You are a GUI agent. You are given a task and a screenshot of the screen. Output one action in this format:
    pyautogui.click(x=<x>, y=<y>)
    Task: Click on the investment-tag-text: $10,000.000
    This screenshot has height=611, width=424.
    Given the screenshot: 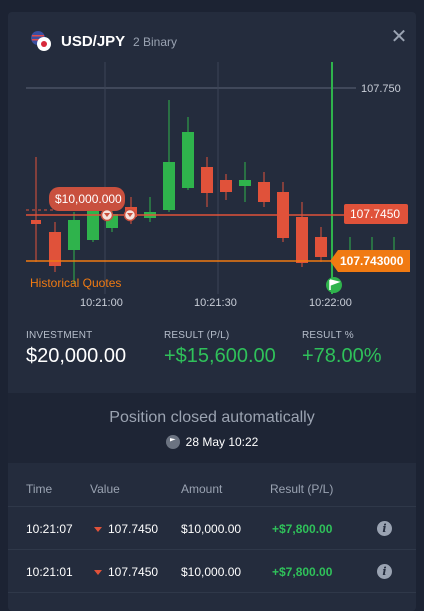 What is the action you would take?
    pyautogui.click(x=88, y=199)
    